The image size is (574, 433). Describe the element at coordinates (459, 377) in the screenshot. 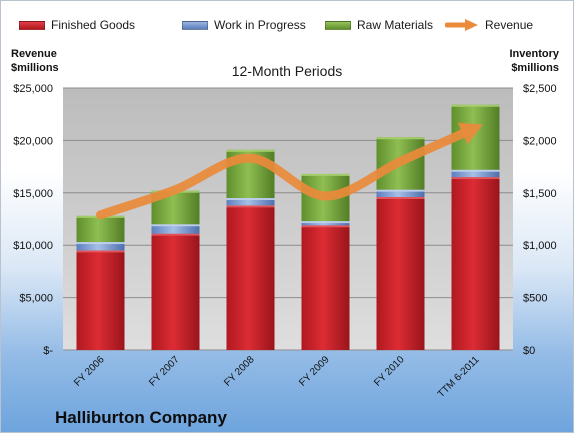

I see `x-tick-label: TTM 6-2011` at that location.